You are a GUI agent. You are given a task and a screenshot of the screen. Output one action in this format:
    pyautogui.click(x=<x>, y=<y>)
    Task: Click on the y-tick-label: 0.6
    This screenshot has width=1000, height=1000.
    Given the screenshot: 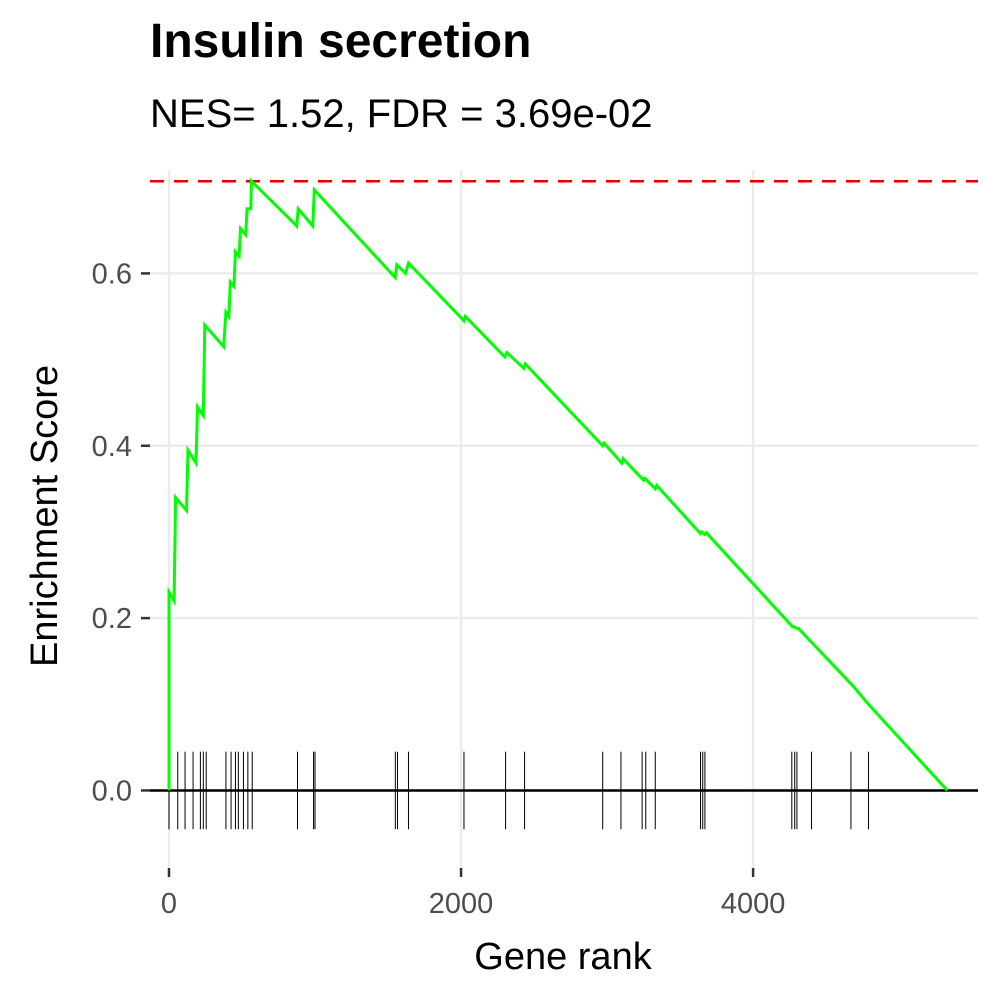 What is the action you would take?
    pyautogui.click(x=112, y=274)
    